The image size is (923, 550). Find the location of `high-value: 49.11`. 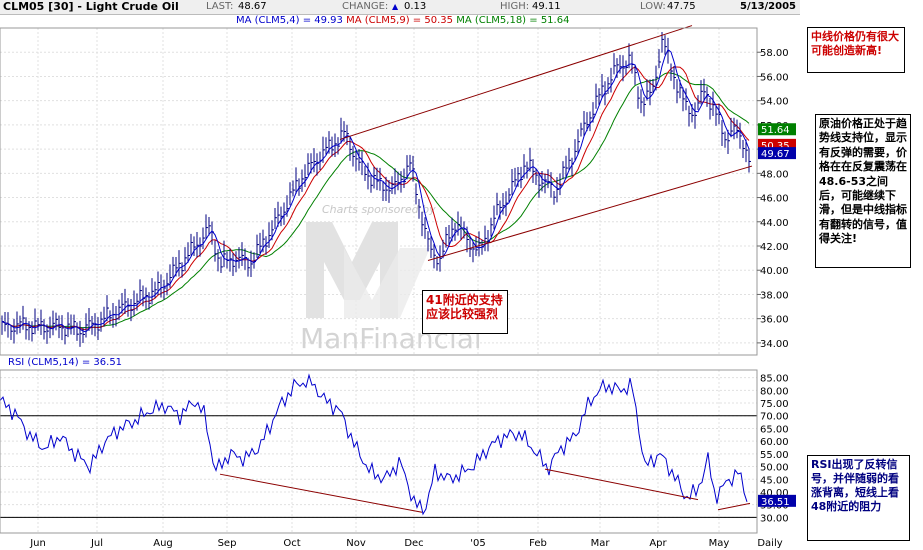

high-value: 49.11 is located at coordinates (546, 6).